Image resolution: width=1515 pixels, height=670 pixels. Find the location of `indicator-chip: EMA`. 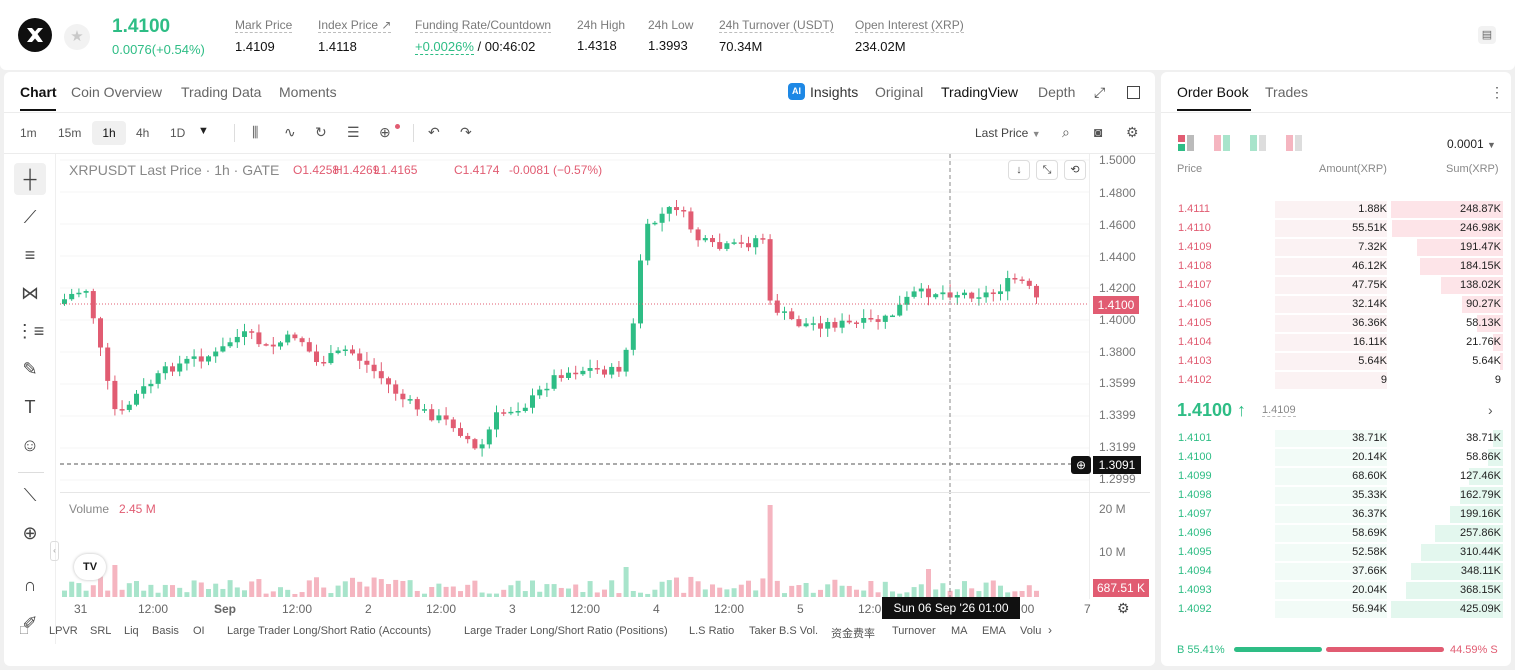

indicator-chip: EMA is located at coordinates (994, 631).